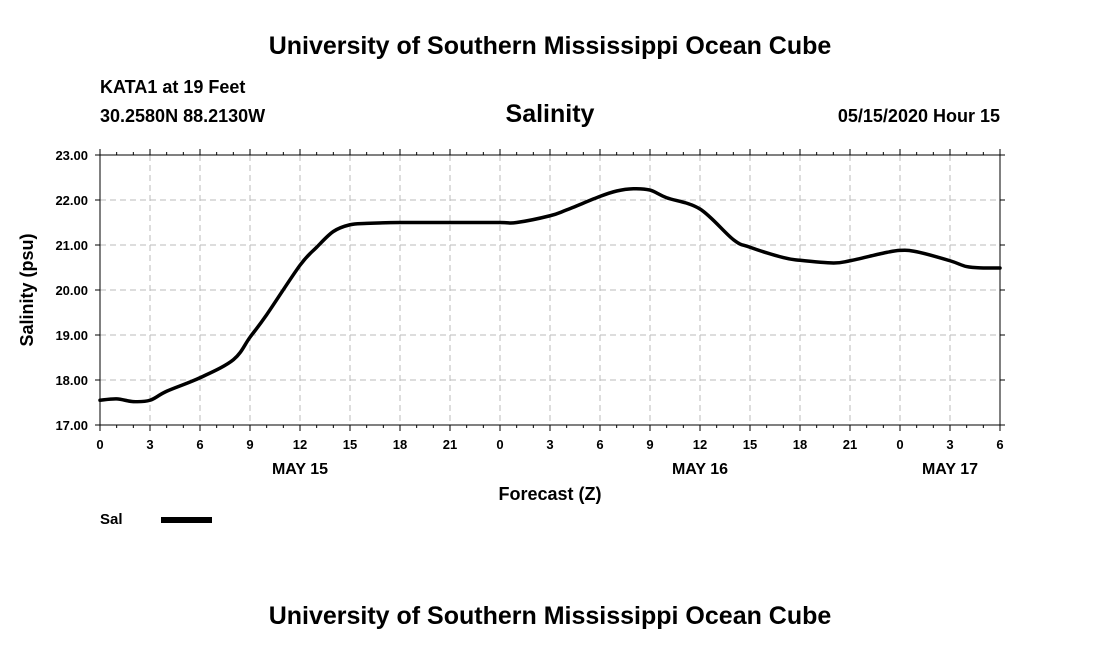  Describe the element at coordinates (71, 425) in the screenshot. I see `y-tick-label: 17.00` at that location.